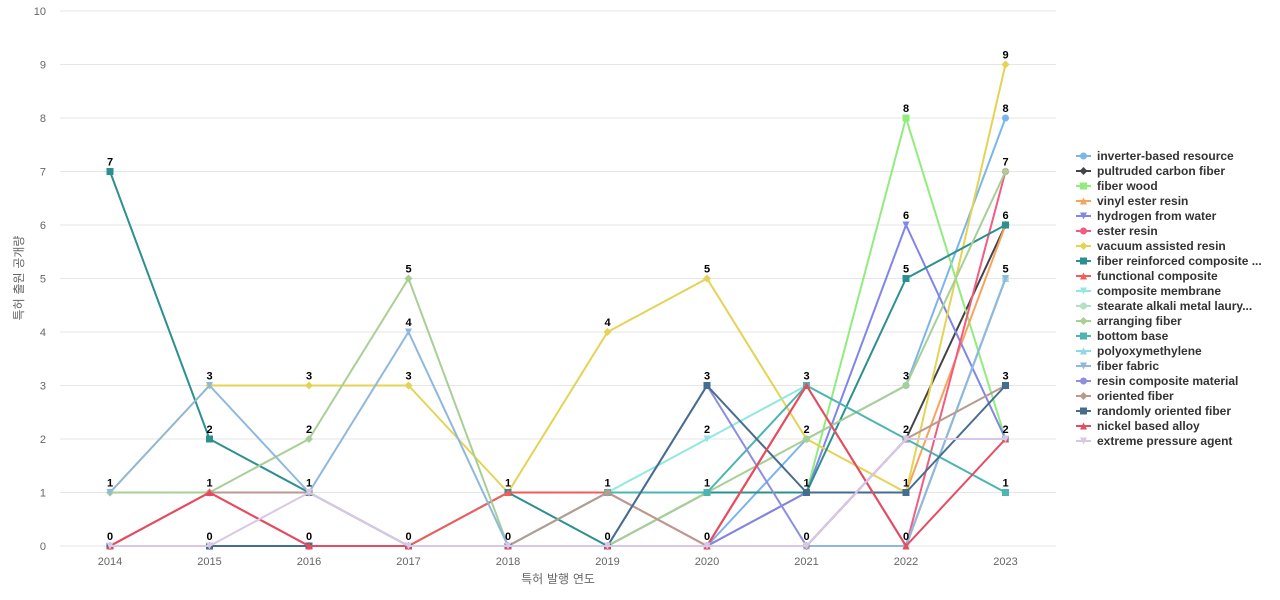 The width and height of the screenshot is (1280, 600). What do you see at coordinates (1148, 291) in the screenshot?
I see `legend-item: composite membrane` at bounding box center [1148, 291].